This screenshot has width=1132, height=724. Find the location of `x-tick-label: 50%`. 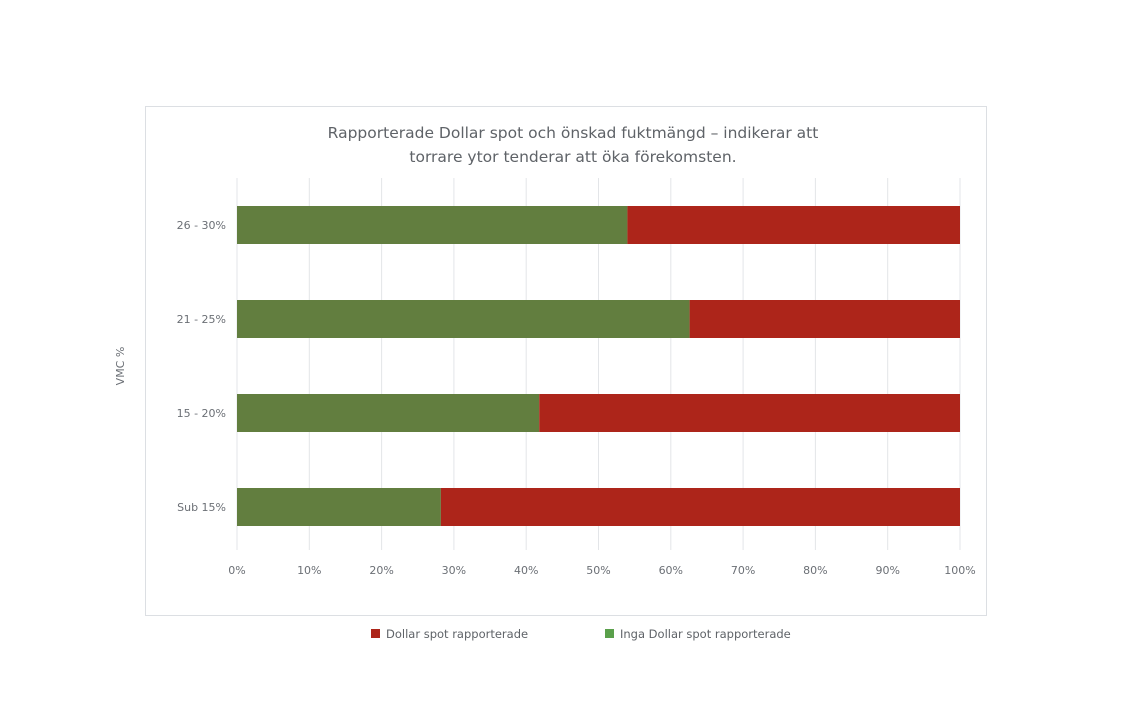

x-tick-label: 50% is located at coordinates (598, 570).